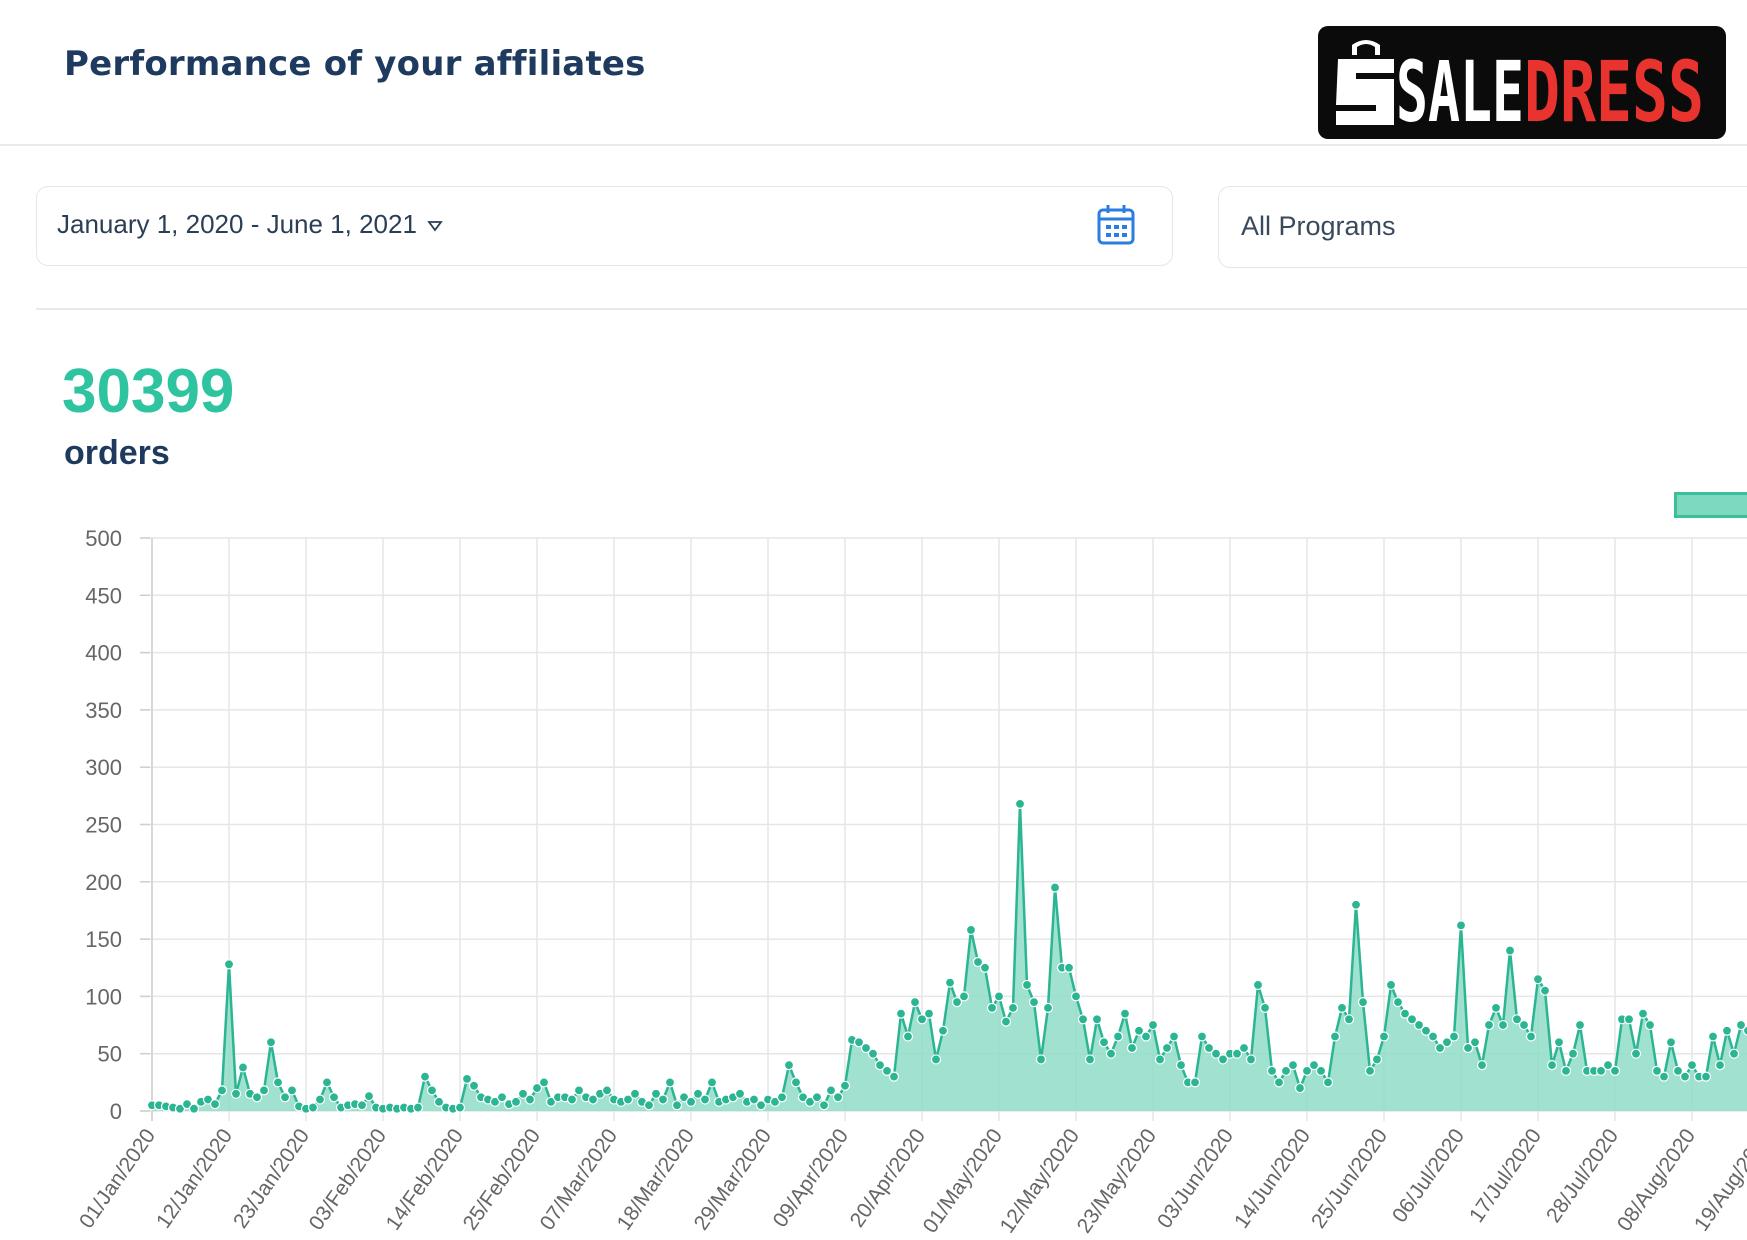 Image resolution: width=1747 pixels, height=1240 pixels. I want to click on total-orders-label: orders, so click(117, 453).